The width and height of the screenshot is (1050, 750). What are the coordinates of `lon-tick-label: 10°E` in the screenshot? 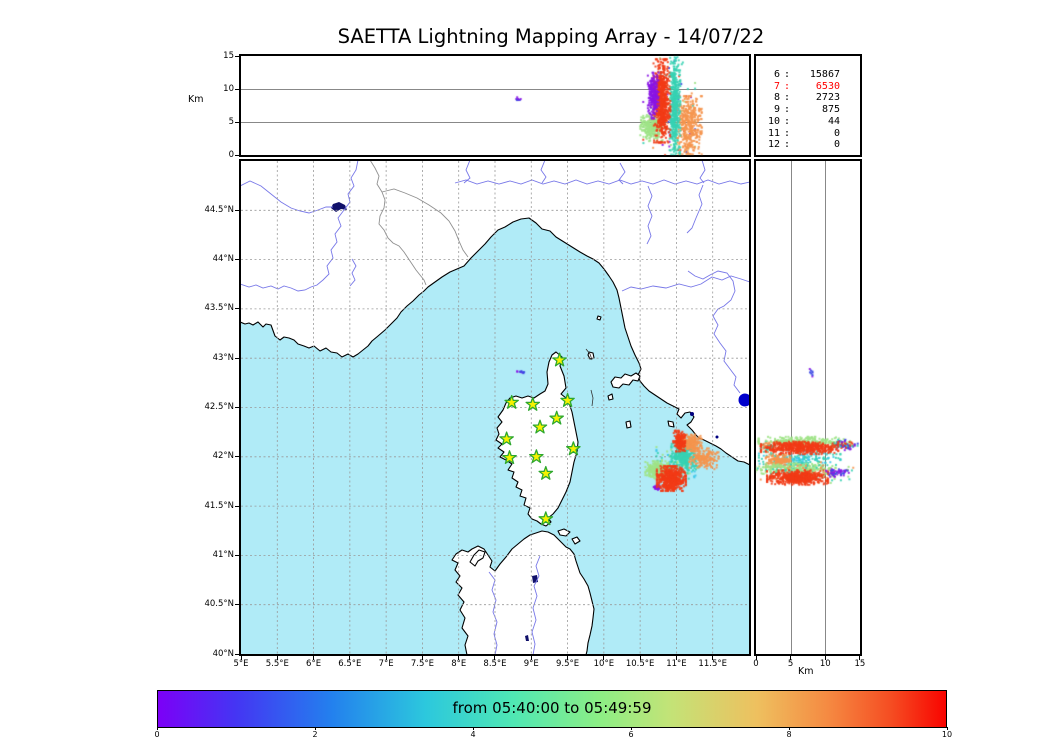 It's located at (604, 664).